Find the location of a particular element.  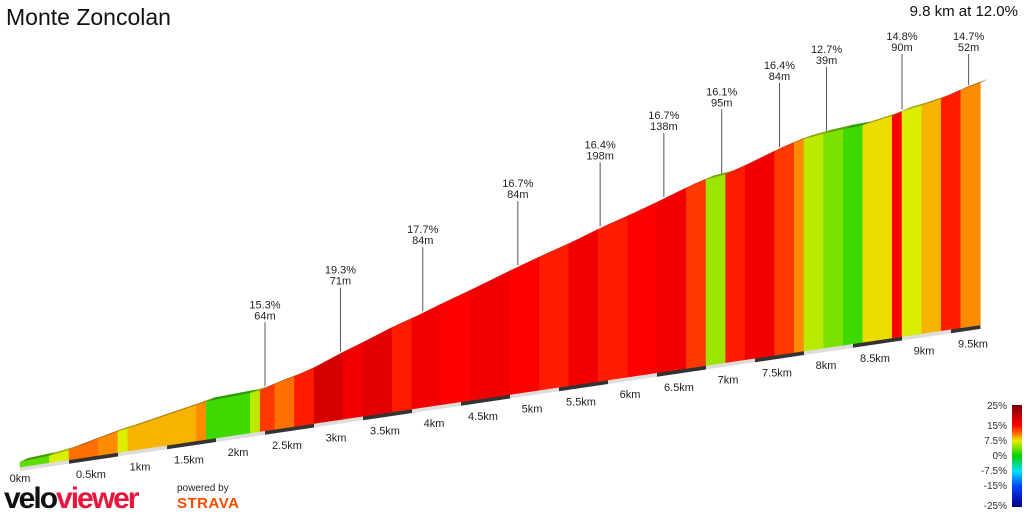

annotation-grade: 17.7% is located at coordinates (422, 230).